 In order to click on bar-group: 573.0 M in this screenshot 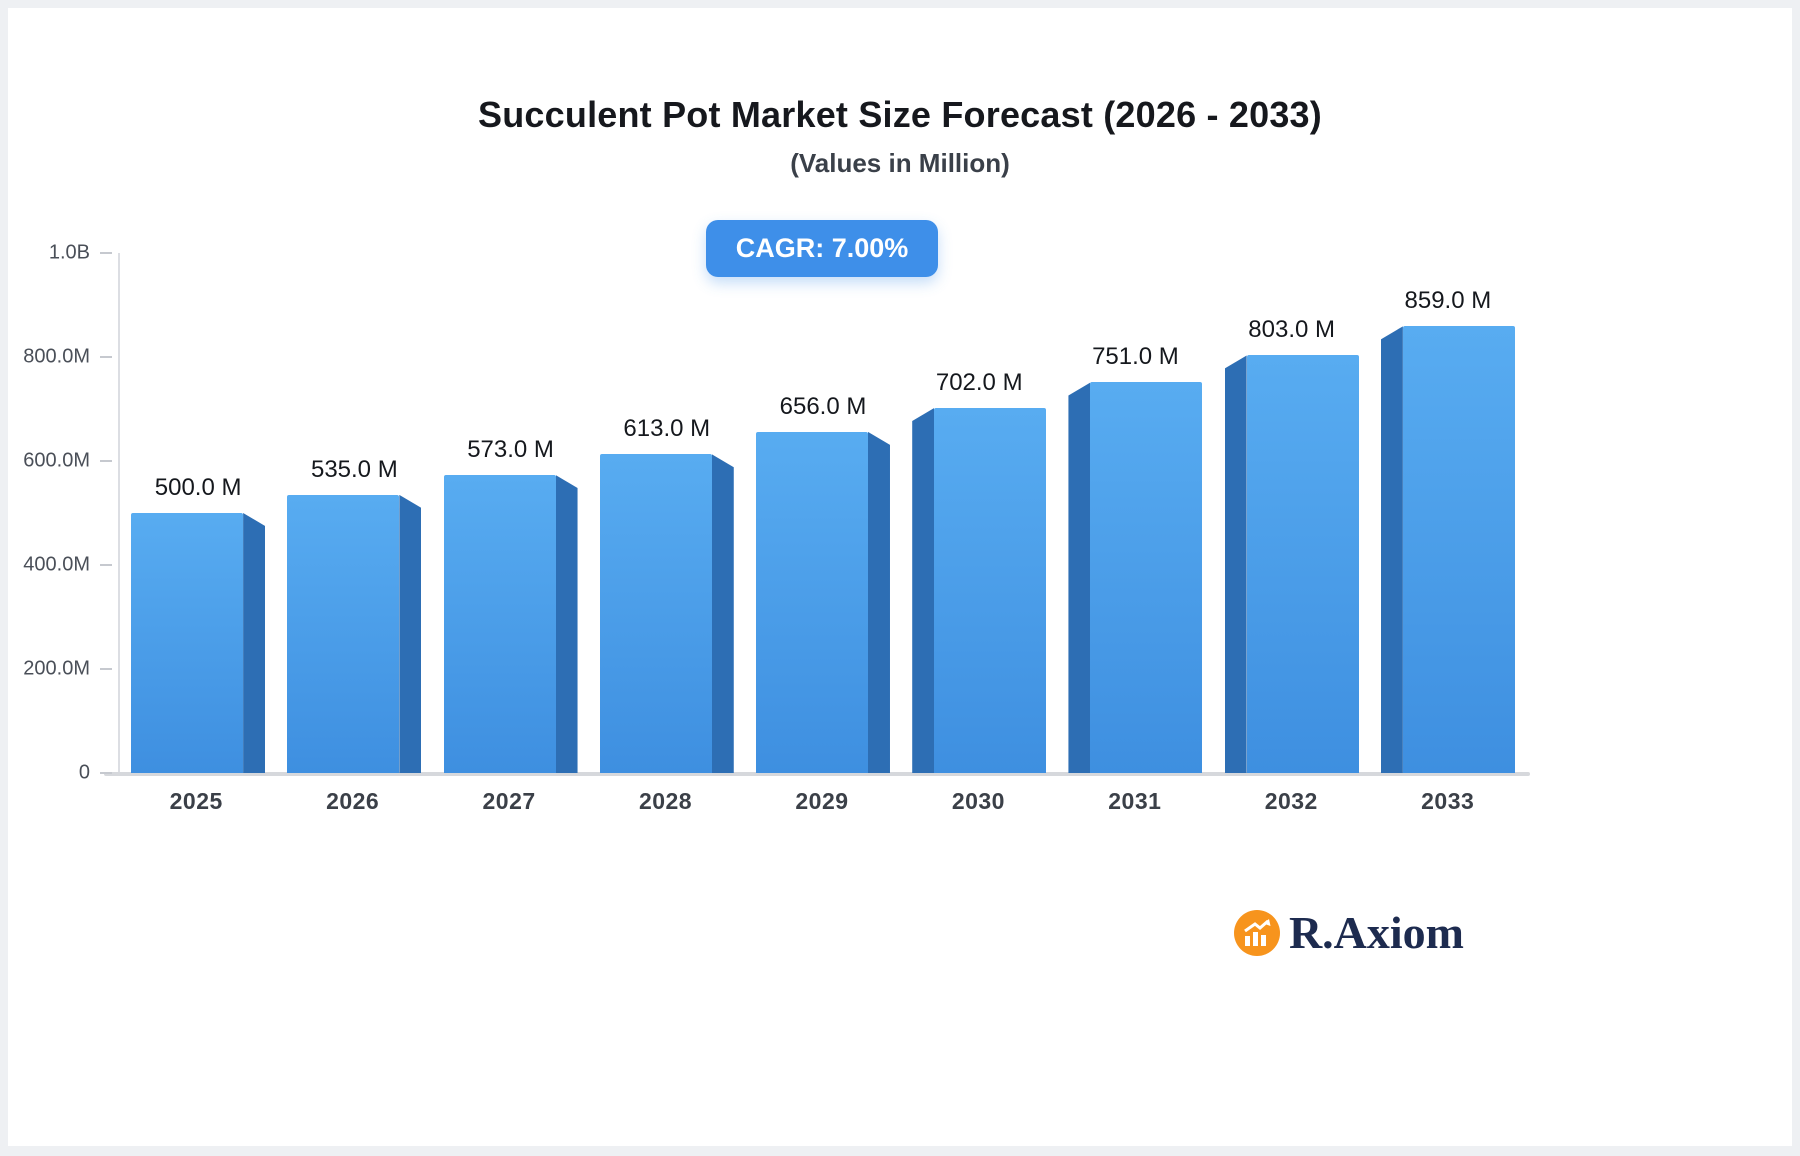, I will do `click(510, 604)`.